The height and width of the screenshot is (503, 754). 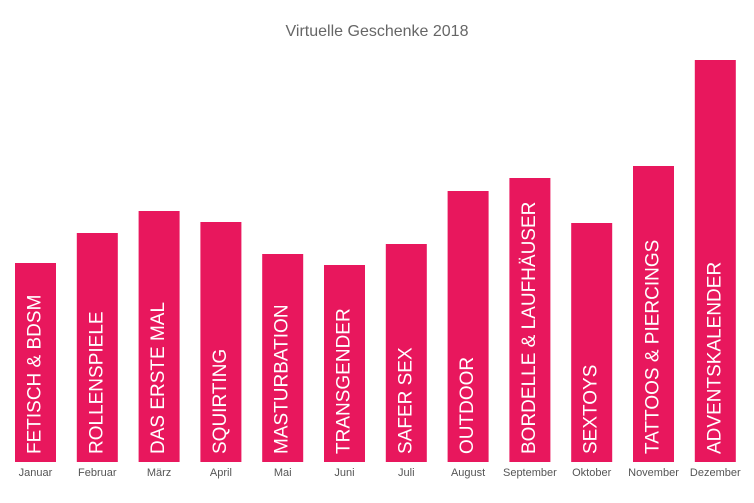 What do you see at coordinates (220, 401) in the screenshot?
I see `bar-label: SQUIRTING` at bounding box center [220, 401].